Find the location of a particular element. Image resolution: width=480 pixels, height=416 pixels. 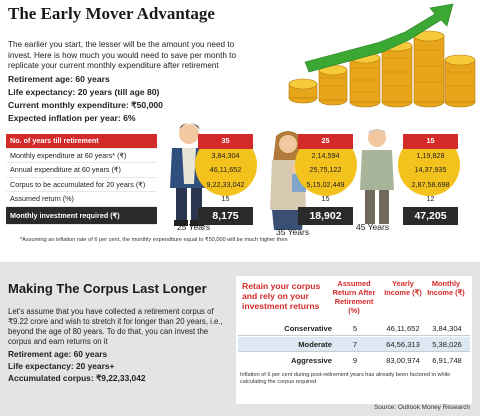

value-investment-45: 47,205 is located at coordinates (430, 215).